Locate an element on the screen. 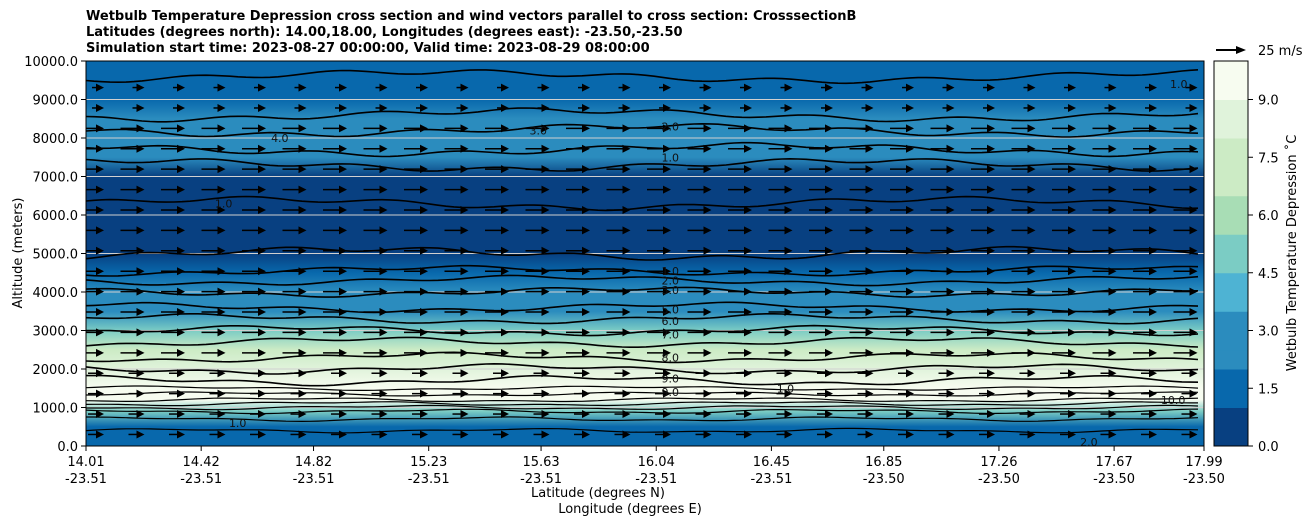 The width and height of the screenshot is (1312, 526). x-tick-label-lat: 14.82 is located at coordinates (313, 462).